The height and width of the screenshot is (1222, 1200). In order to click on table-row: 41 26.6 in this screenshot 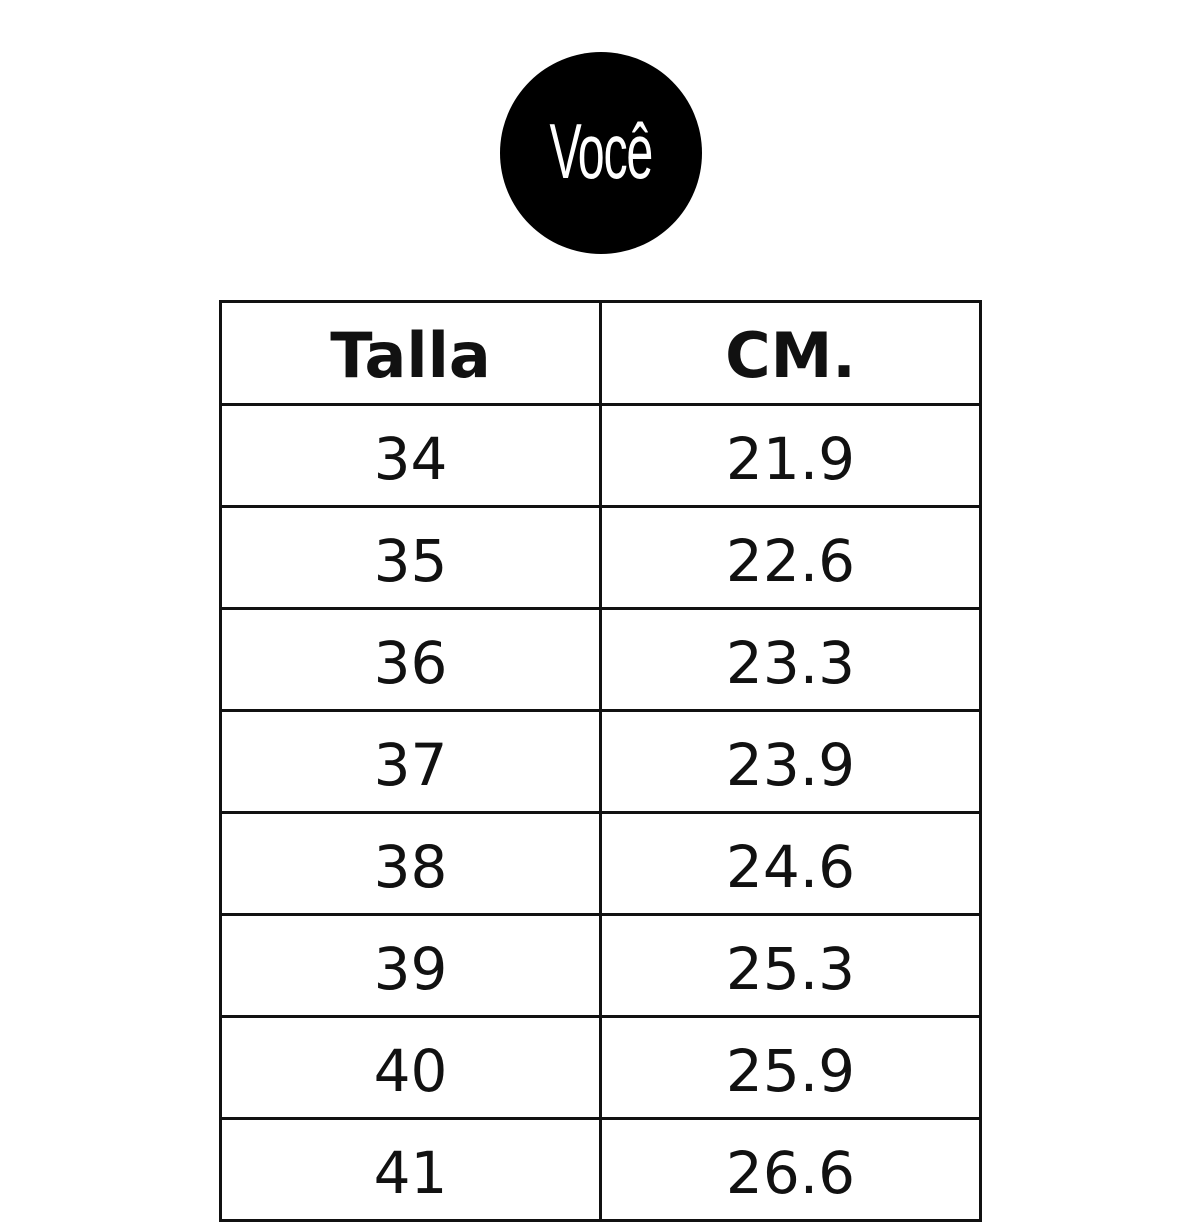, I will do `click(600, 1169)`.